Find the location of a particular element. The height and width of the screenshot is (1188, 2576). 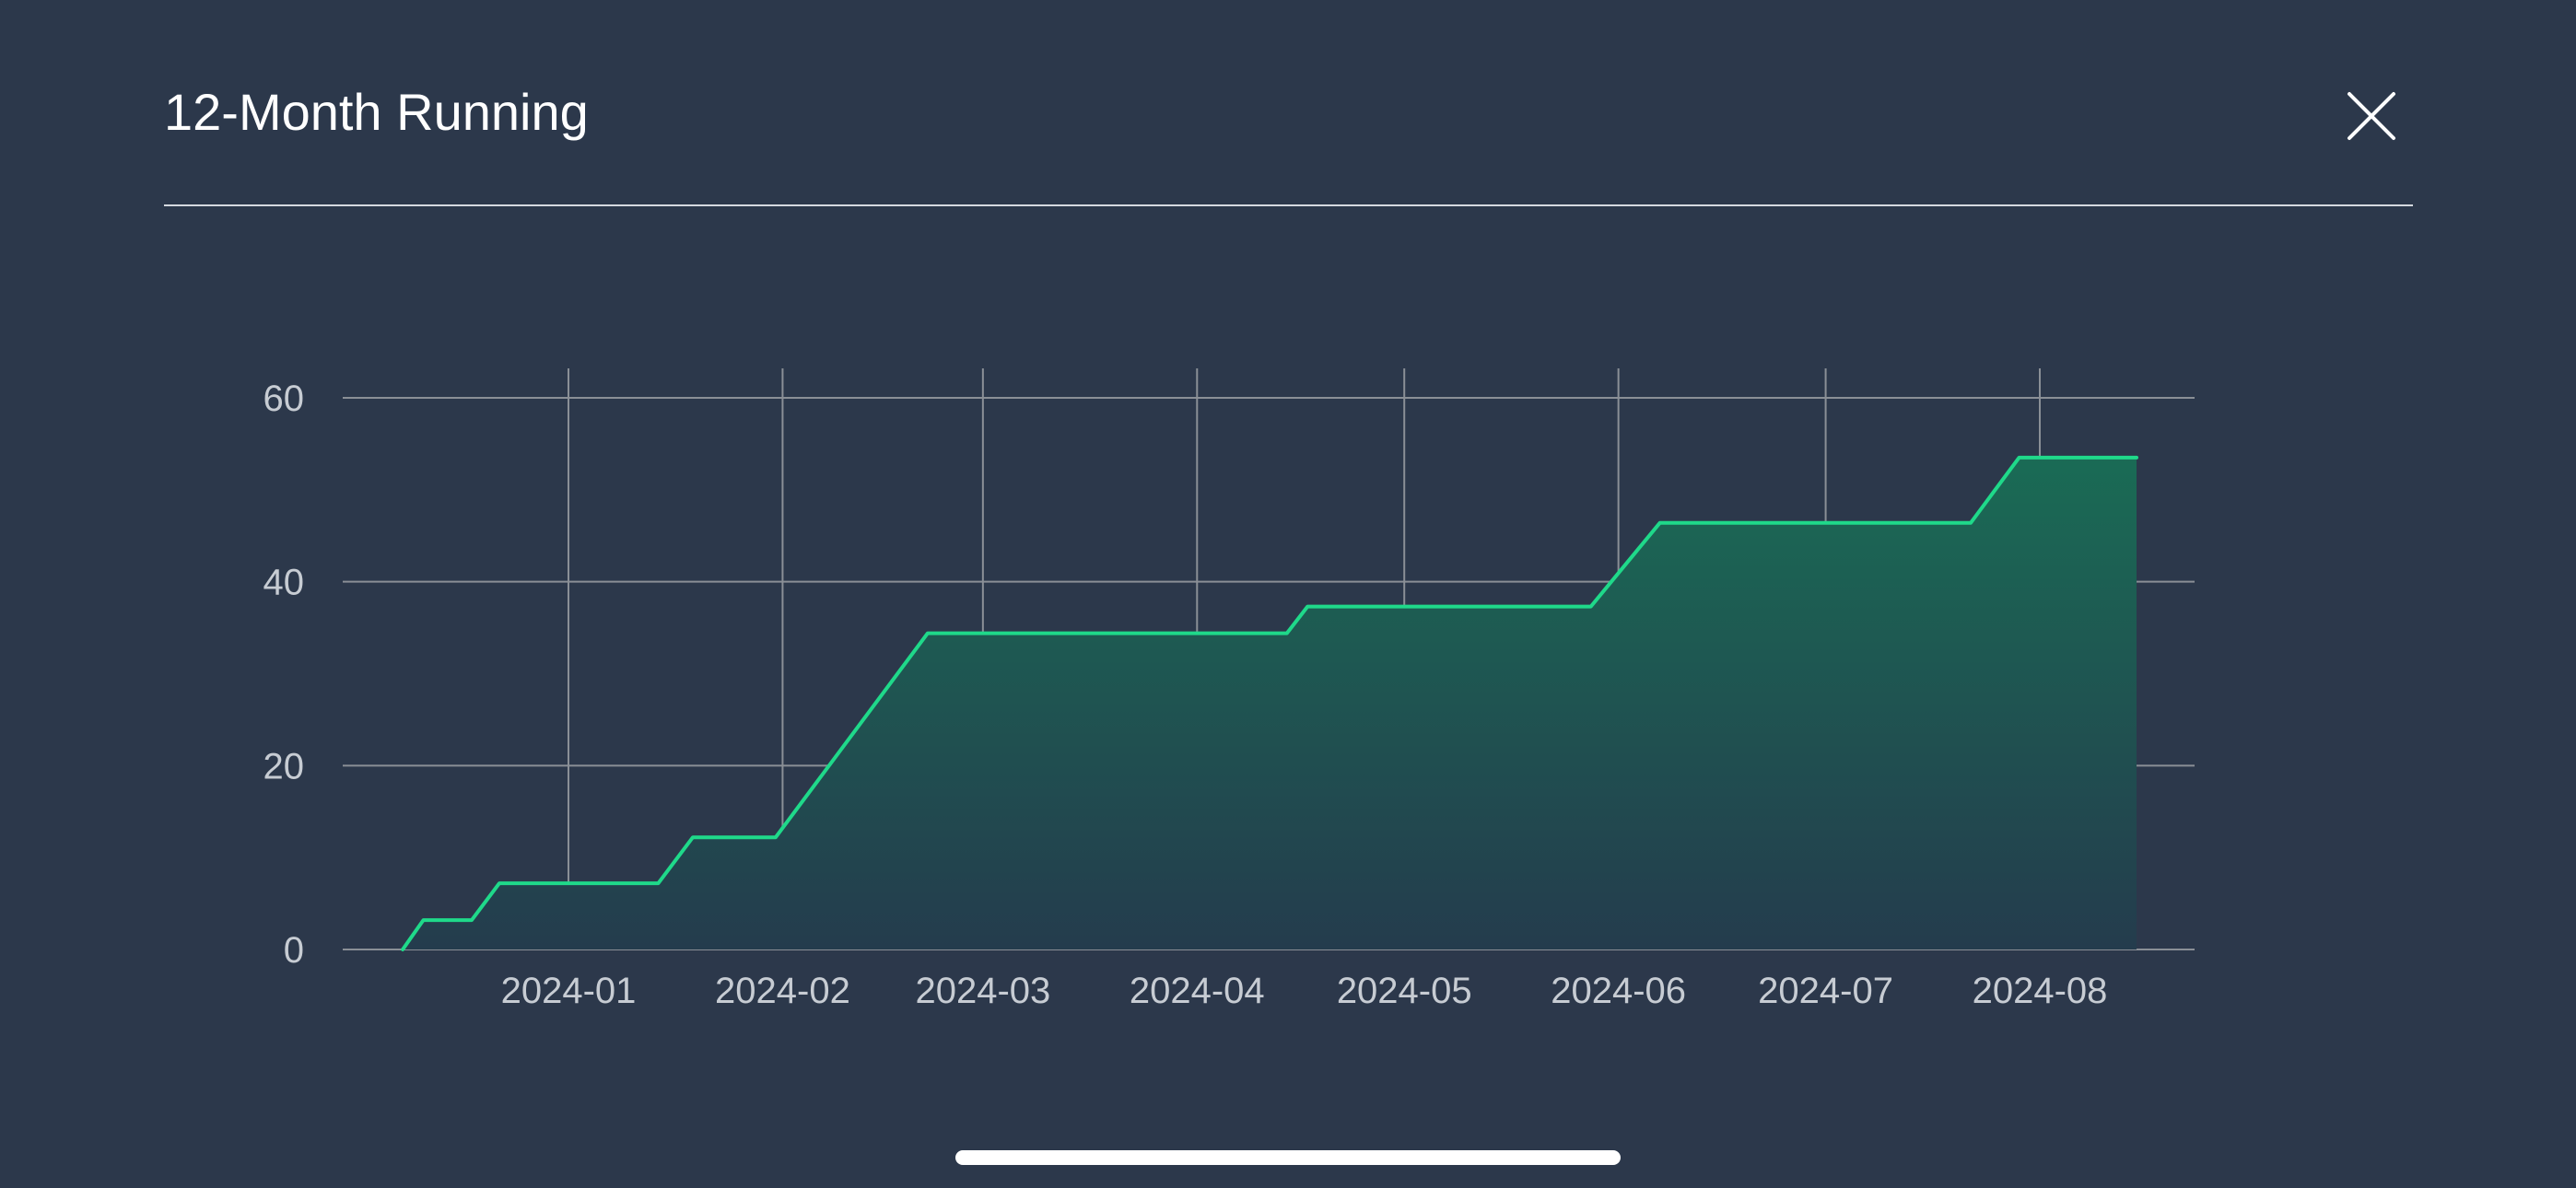

y-tick-label: 60 is located at coordinates (284, 399).